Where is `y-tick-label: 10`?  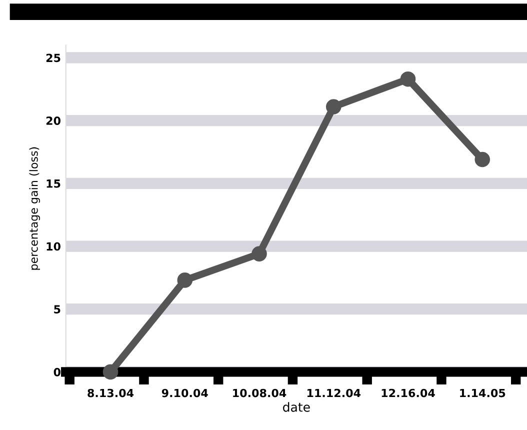
y-tick-label: 10 is located at coordinates (53, 246).